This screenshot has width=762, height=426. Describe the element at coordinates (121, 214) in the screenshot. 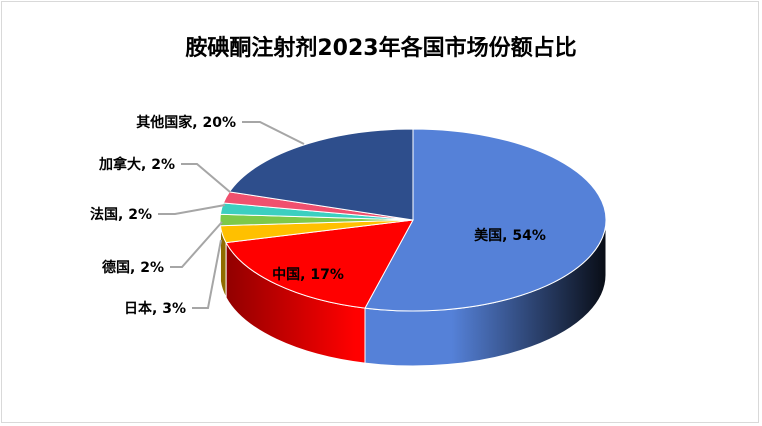

I see `data-label-4: 法国, 2%` at that location.